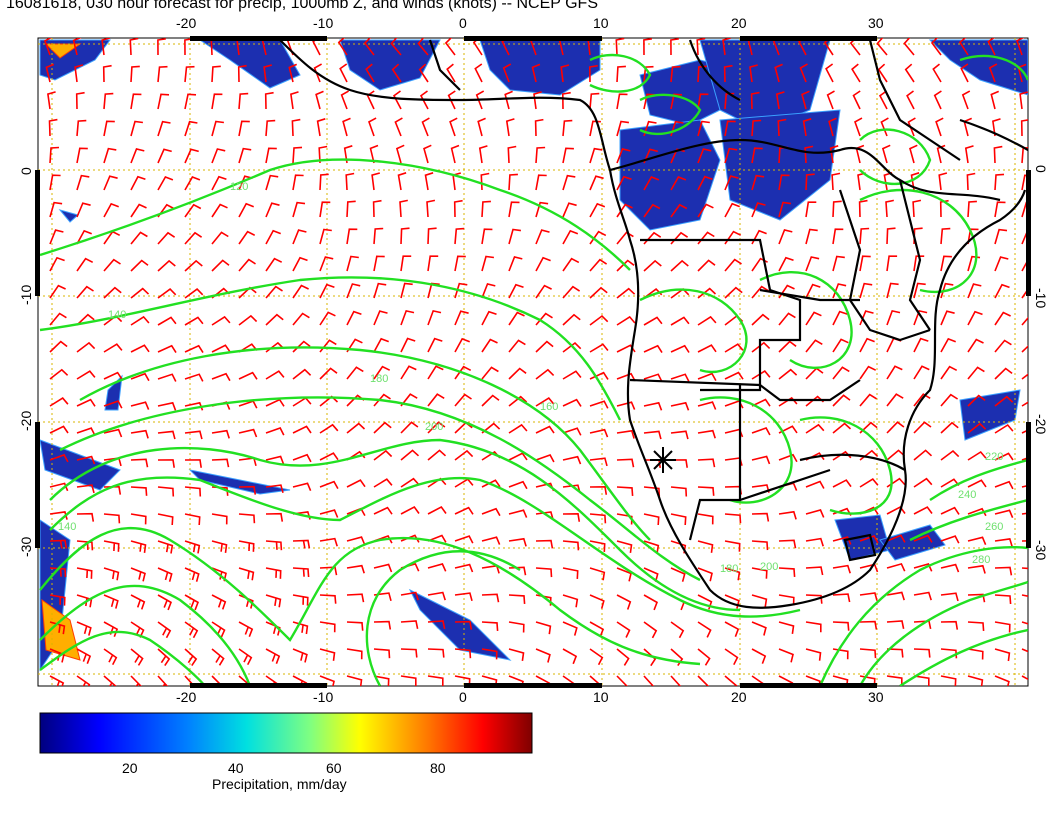 The width and height of the screenshot is (1056, 816). What do you see at coordinates (26, 421) in the screenshot?
I see `lat-tick-left: -20` at bounding box center [26, 421].